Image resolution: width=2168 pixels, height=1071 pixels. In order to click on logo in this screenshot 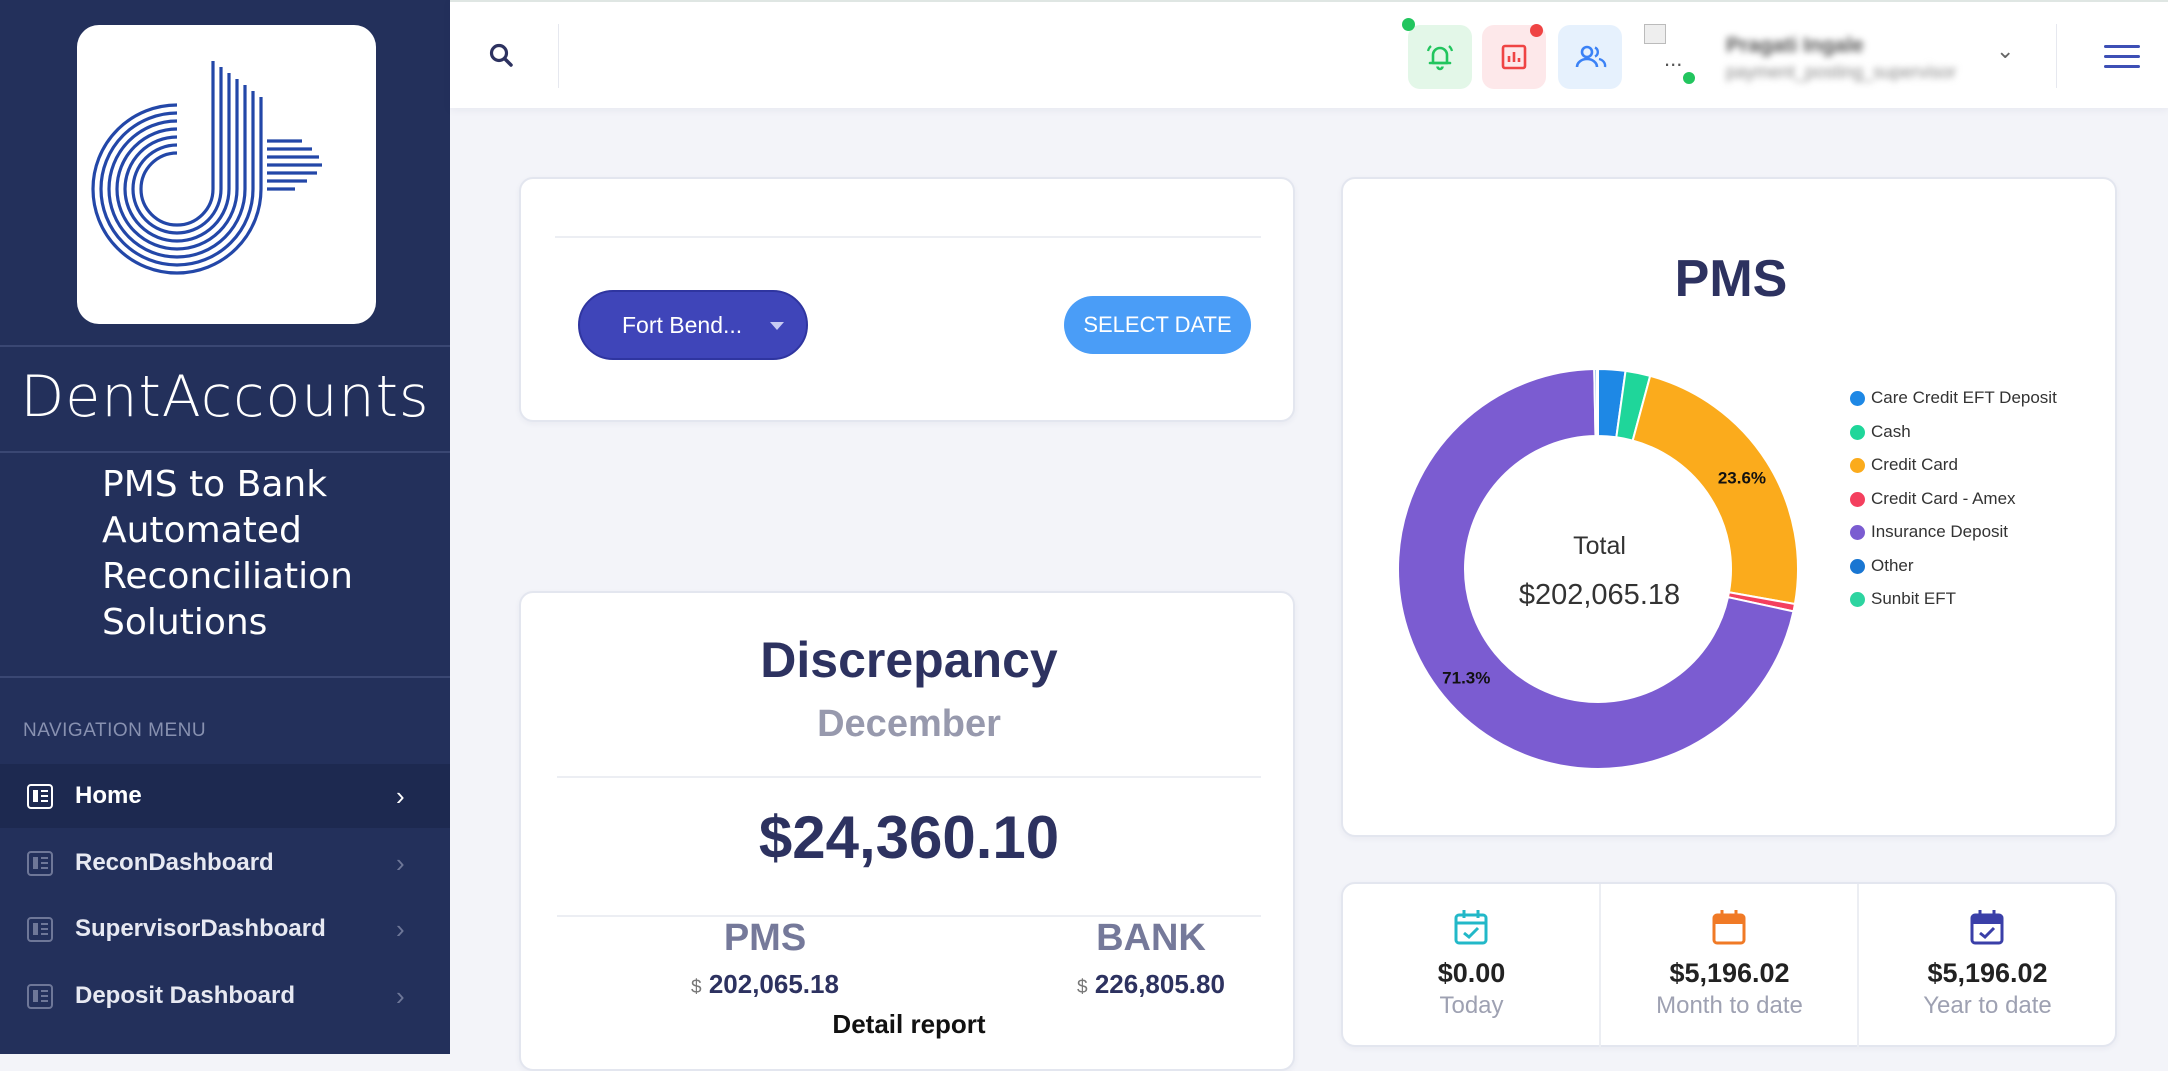, I will do `click(226, 174)`.